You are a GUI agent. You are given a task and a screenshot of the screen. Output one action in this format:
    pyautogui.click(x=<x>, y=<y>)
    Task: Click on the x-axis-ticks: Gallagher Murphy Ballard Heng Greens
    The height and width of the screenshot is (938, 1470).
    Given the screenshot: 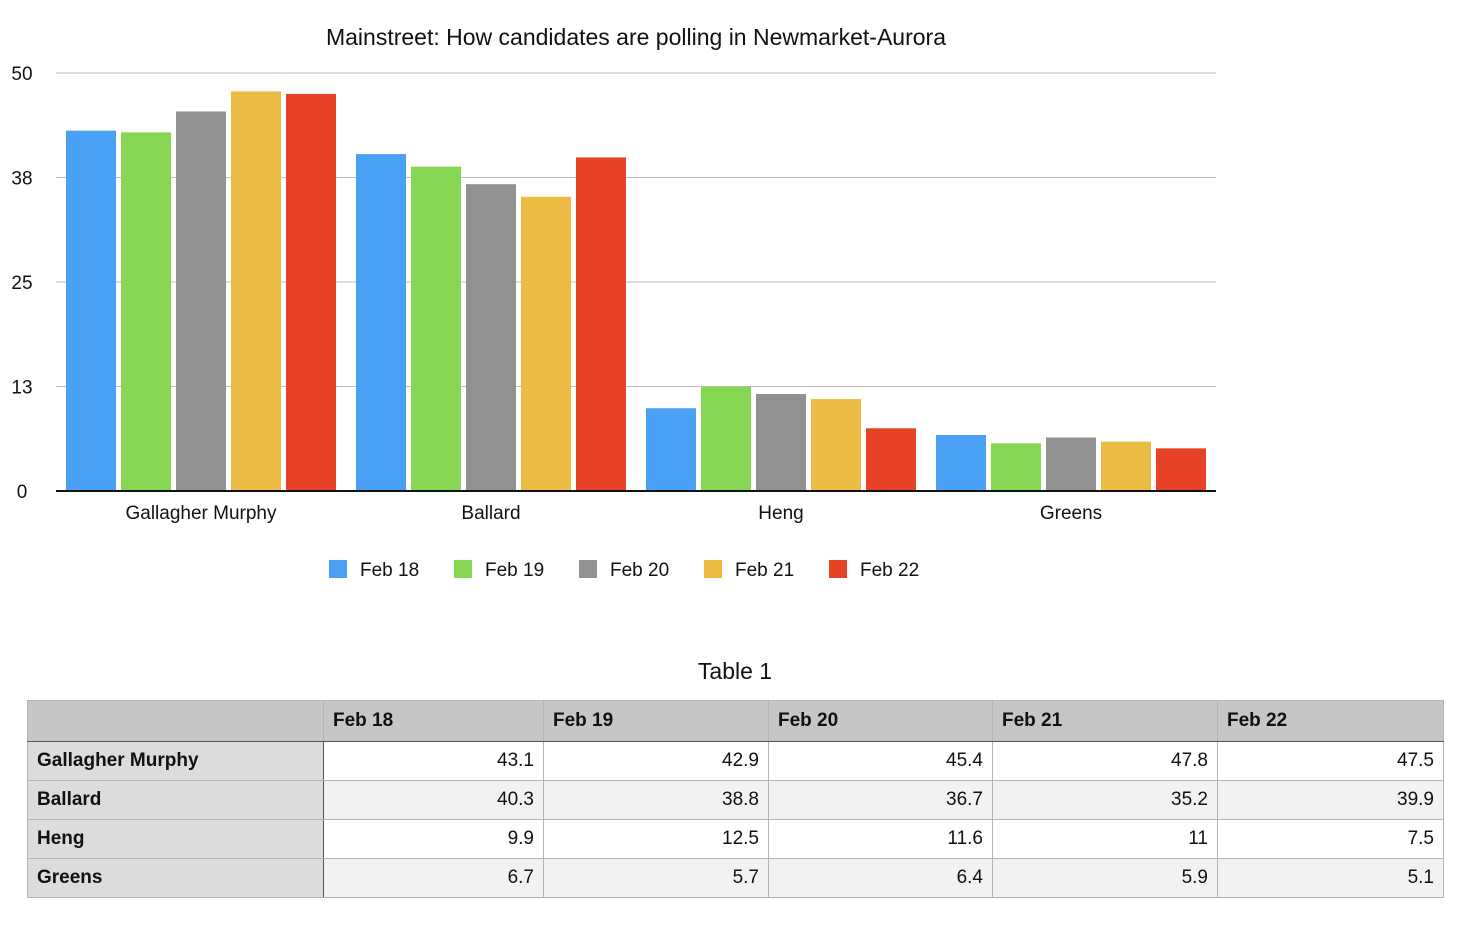 What is the action you would take?
    pyautogui.click(x=613, y=513)
    